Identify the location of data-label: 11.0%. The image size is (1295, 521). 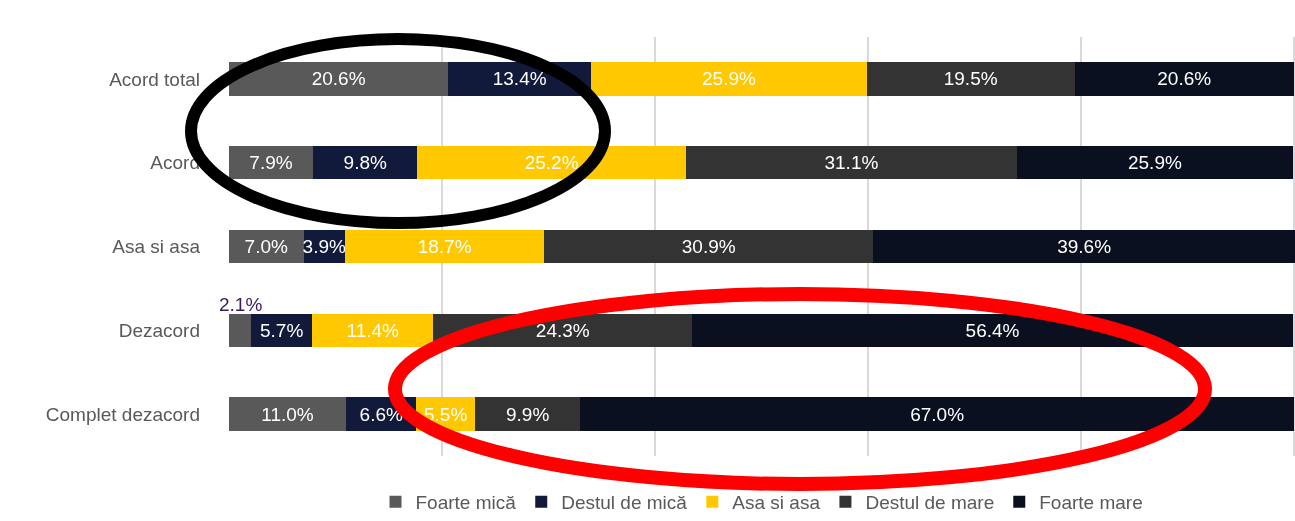
(287, 414).